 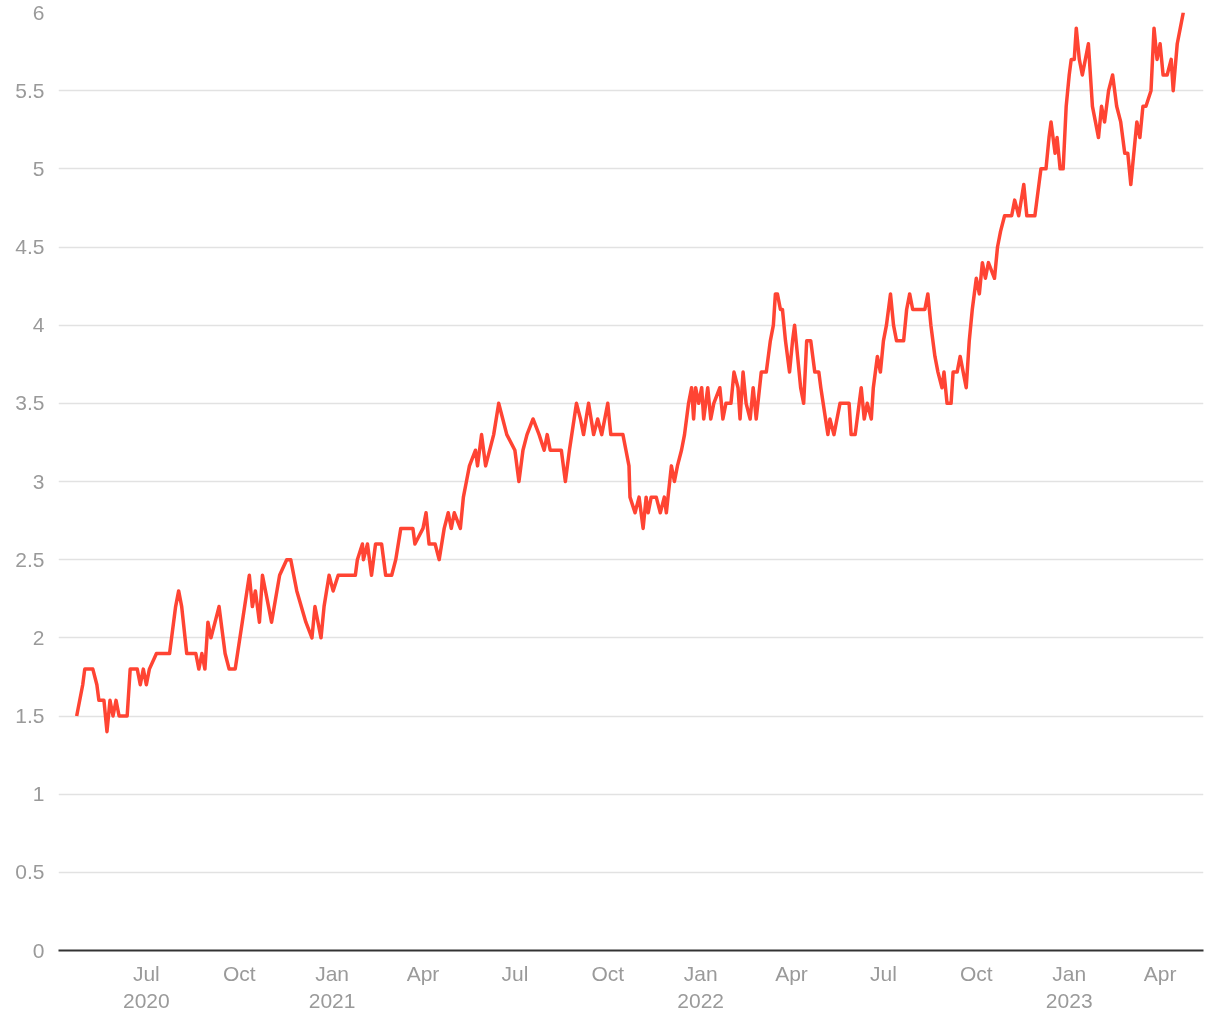 I want to click on y-tick-label: 3.5, so click(x=30, y=403).